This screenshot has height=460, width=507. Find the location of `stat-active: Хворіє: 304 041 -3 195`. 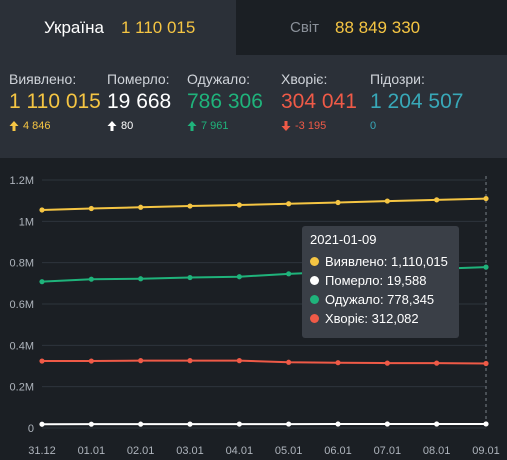

stat-active: Хворіє: 304 041 -3 195 is located at coordinates (319, 101).